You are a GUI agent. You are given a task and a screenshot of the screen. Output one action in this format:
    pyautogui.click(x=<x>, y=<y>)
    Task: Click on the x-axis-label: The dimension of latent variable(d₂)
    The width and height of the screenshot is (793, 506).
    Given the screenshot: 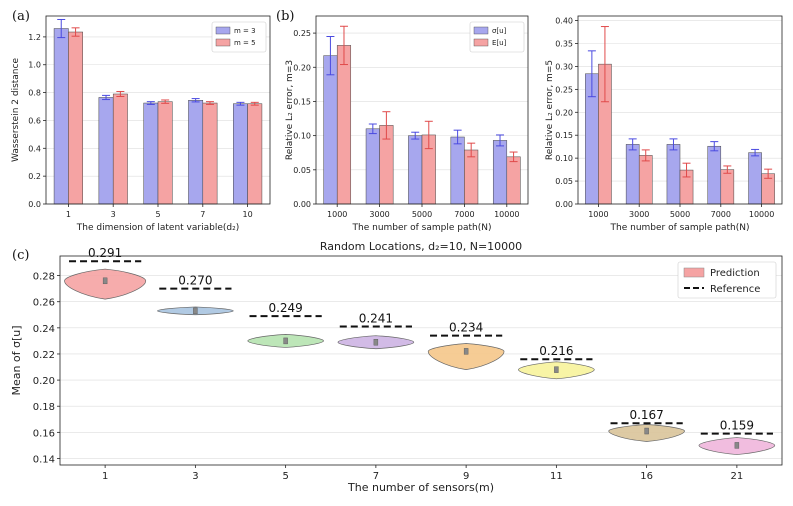 What is the action you would take?
    pyautogui.click(x=157, y=228)
    